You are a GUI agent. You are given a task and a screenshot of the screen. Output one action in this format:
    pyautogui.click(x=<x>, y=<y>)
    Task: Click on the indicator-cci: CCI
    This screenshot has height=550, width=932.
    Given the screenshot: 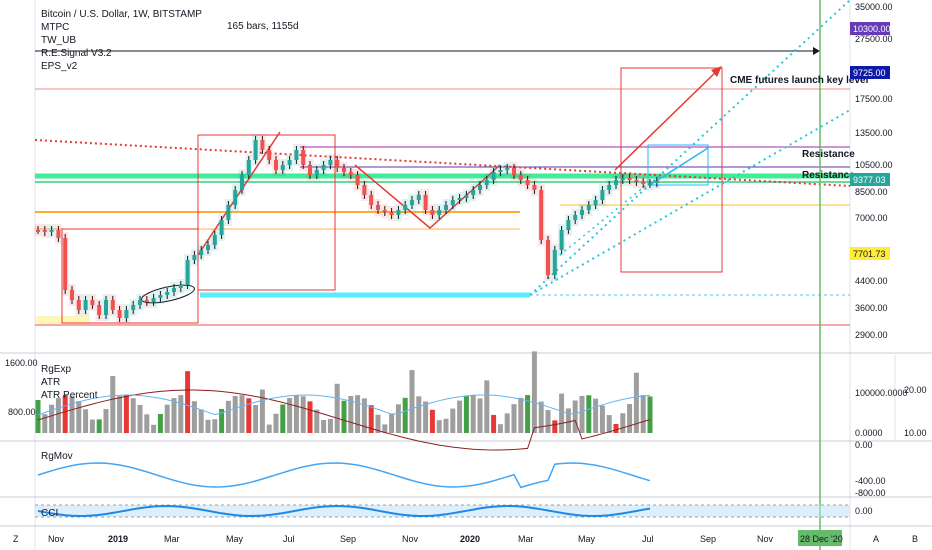 What is the action you would take?
    pyautogui.click(x=50, y=513)
    